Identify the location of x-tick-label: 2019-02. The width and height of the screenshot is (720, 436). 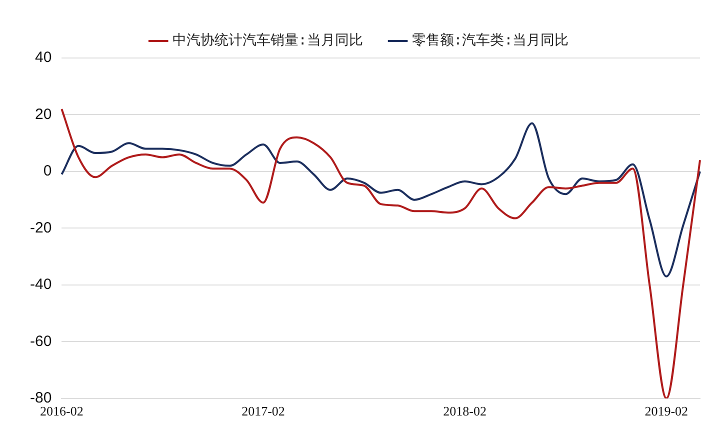
(666, 411).